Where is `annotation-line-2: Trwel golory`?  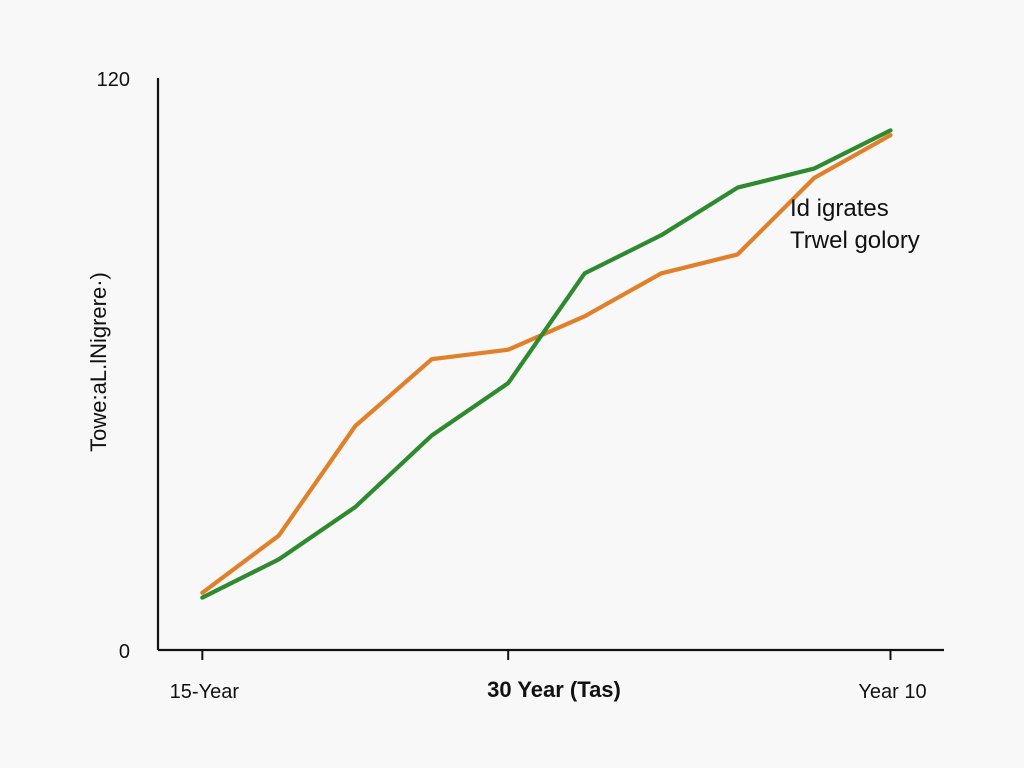
annotation-line-2: Trwel golory is located at coordinates (855, 240).